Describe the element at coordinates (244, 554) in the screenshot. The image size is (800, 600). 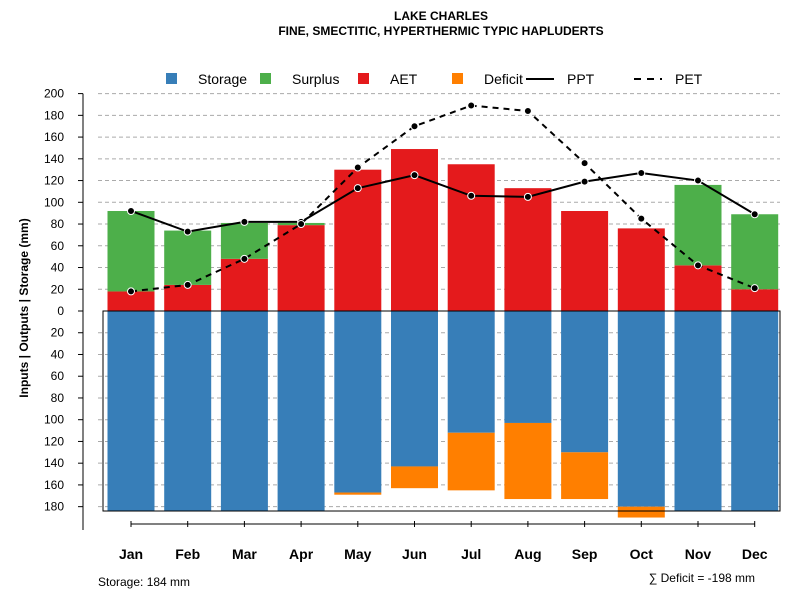
I see `x-tick-label: Mar` at that location.